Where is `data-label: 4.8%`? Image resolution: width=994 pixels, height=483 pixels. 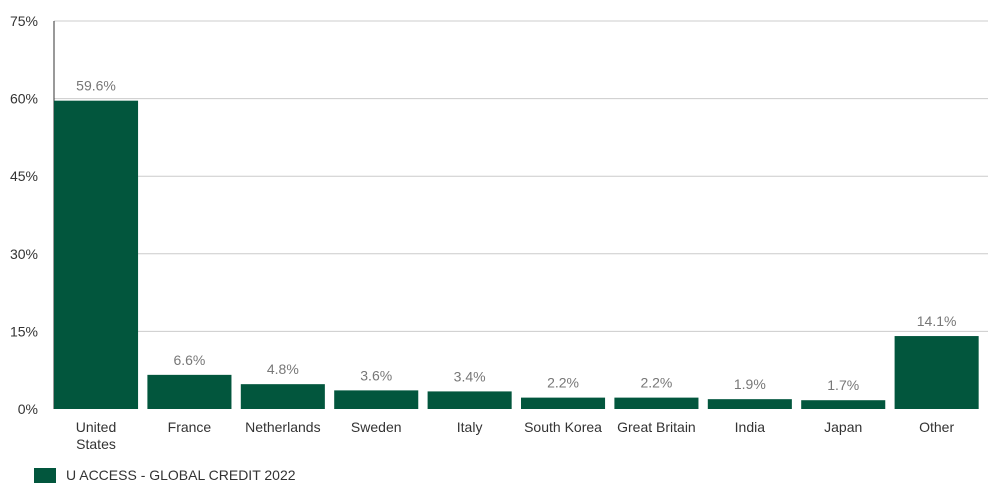
data-label: 4.8% is located at coordinates (283, 369).